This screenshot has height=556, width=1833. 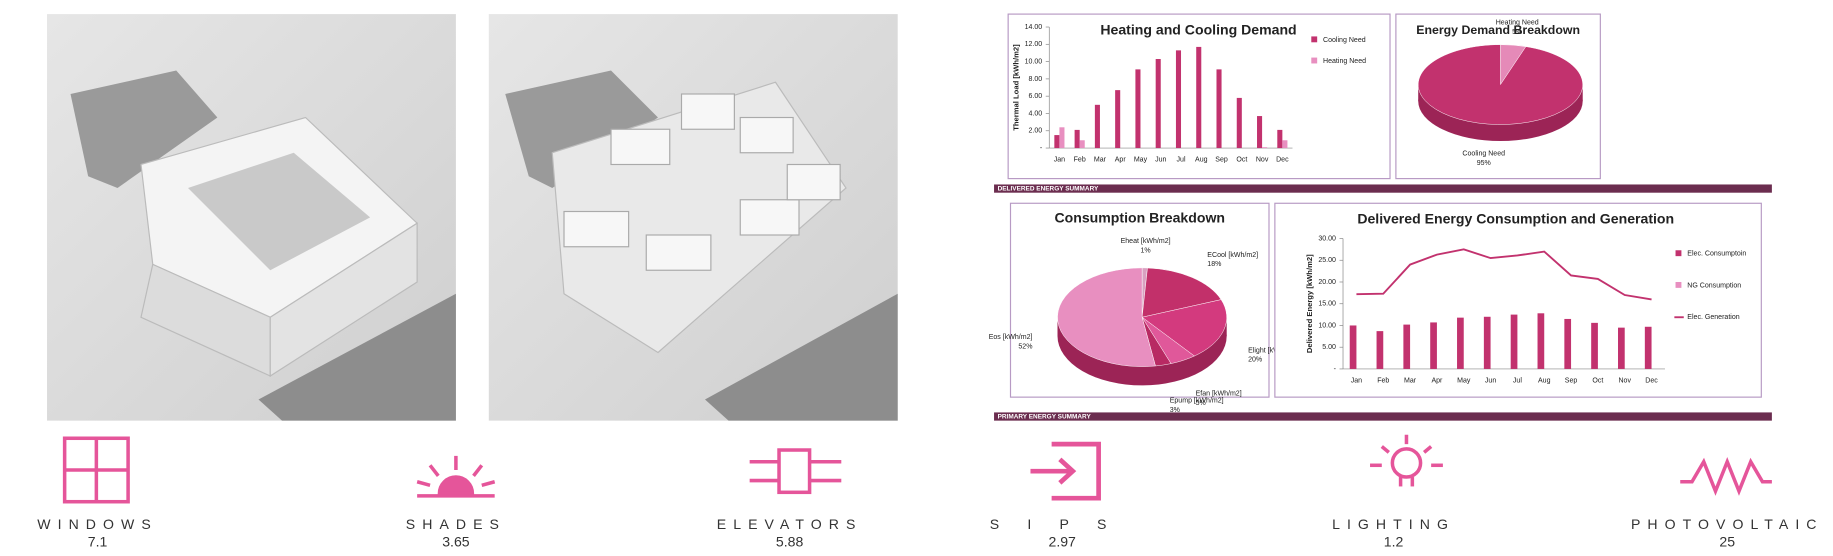 I want to click on y-tick-label: 8.00, so click(x=1036, y=79).